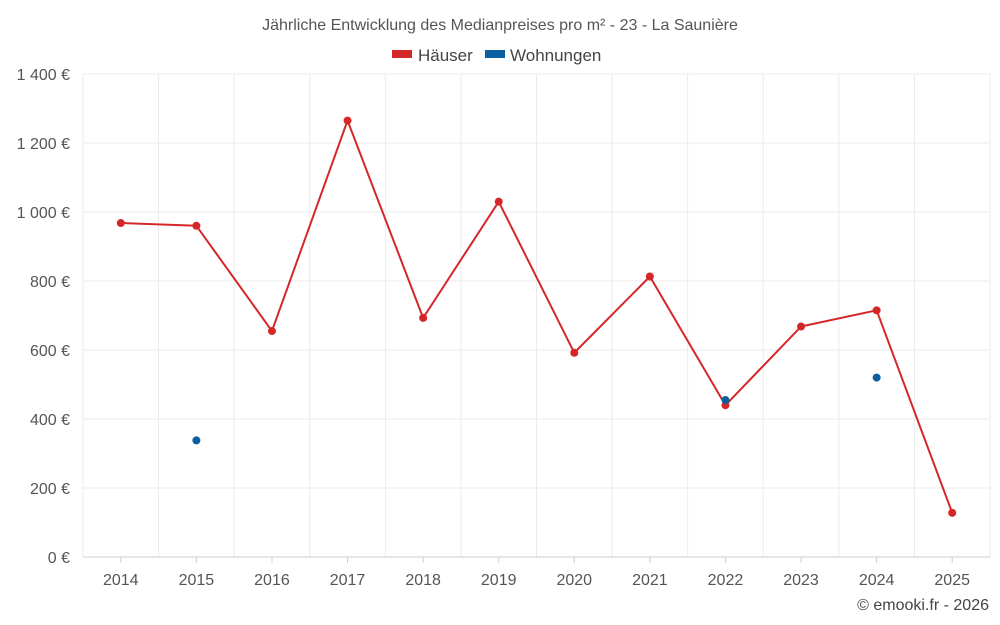 Image resolution: width=1000 pixels, height=625 pixels. I want to click on series-wohnungen, so click(536, 409).